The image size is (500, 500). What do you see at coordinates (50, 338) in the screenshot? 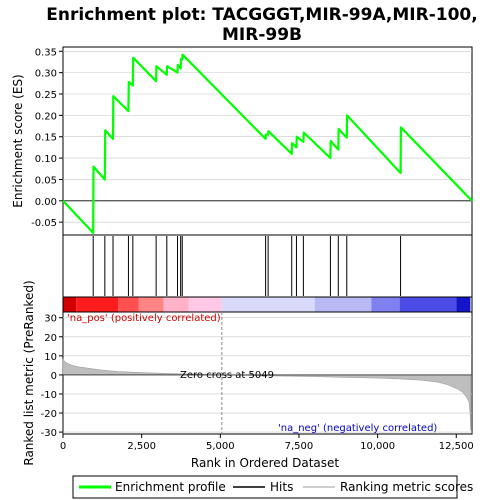
I see `metric-y-tick-label: 20` at bounding box center [50, 338].